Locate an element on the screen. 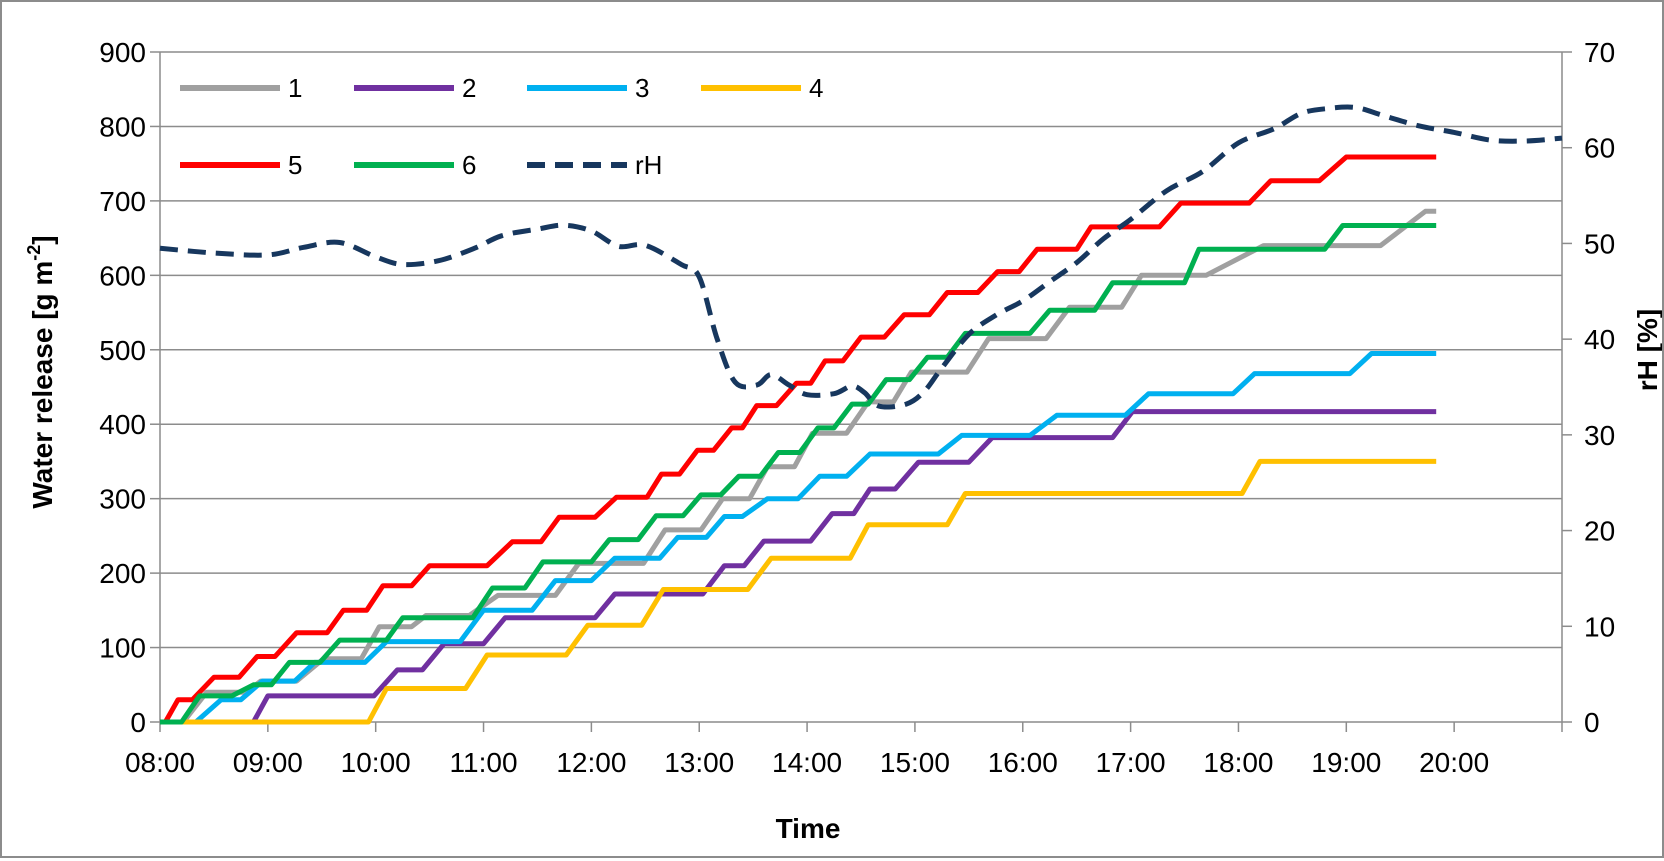 The image size is (1664, 861). legend-item-rH: rH is located at coordinates (594, 165).